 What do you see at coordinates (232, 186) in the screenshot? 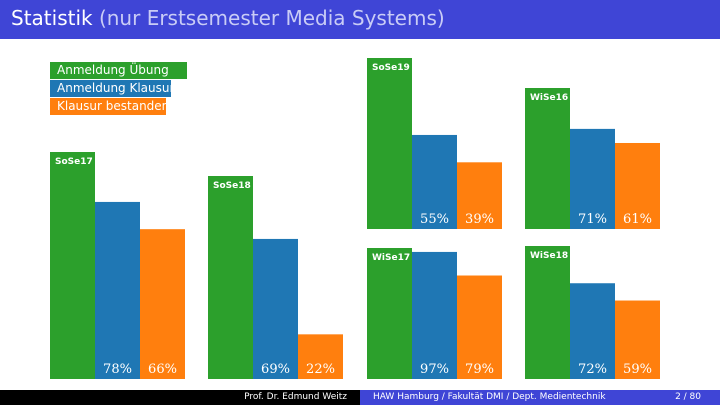
I see `chart-title-sose18: SoSe18` at bounding box center [232, 186].